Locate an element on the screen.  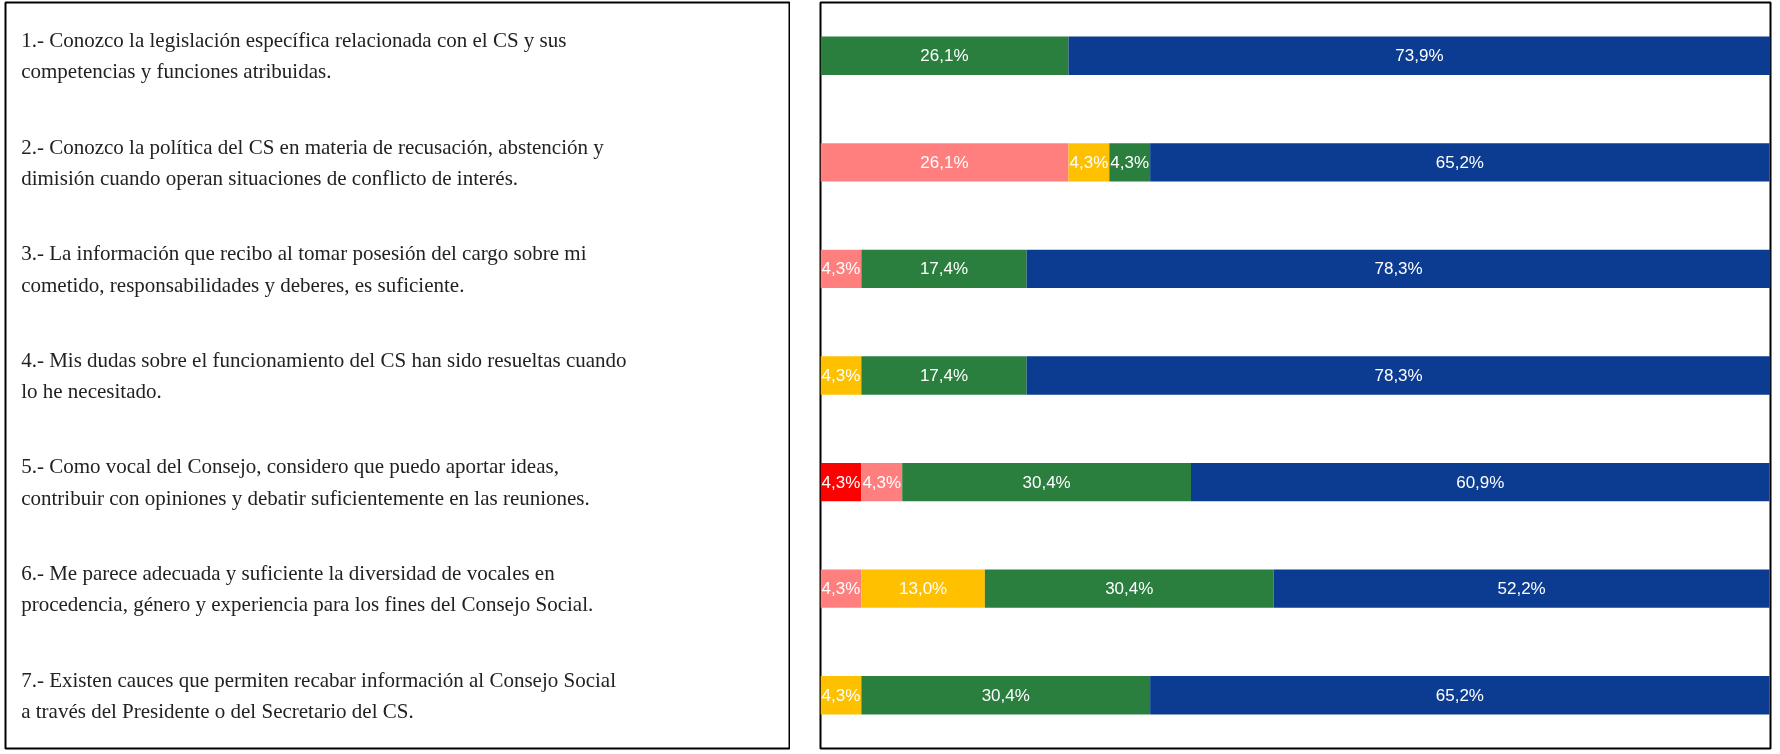
data-label: 73,9% is located at coordinates (1419, 56).